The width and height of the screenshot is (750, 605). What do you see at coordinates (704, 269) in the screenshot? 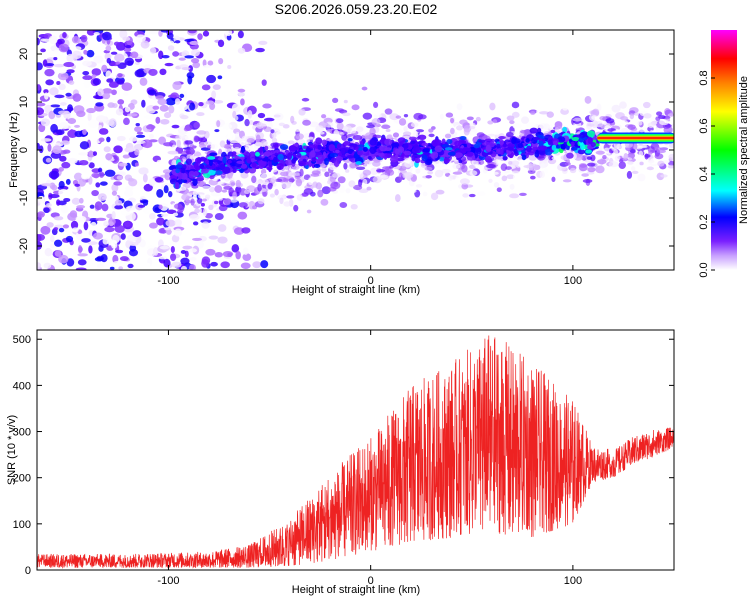
I see `colorbar-tick-label: 0.0` at bounding box center [704, 269].